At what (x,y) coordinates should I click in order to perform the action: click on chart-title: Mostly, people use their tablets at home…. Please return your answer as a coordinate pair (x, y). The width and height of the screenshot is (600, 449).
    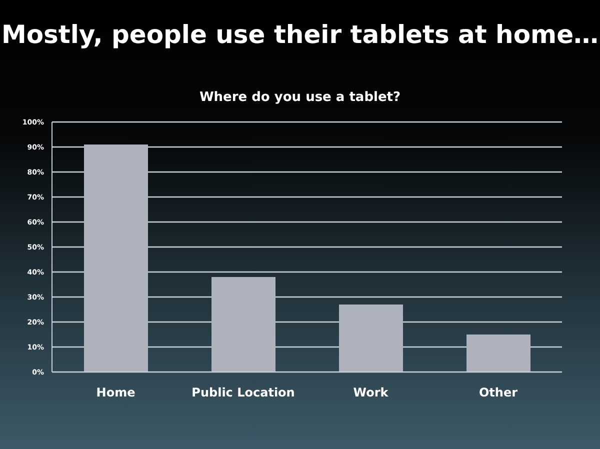
    Looking at the image, I should click on (300, 34).